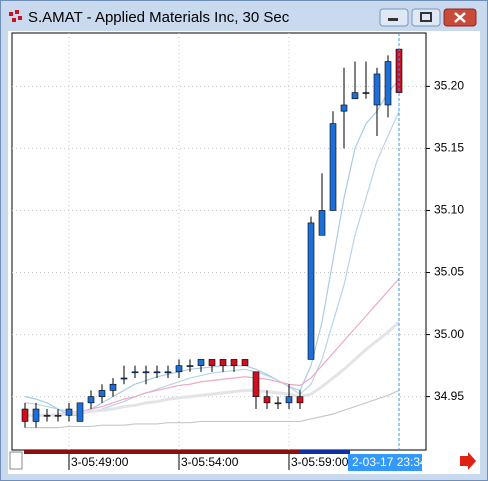 Image resolution: width=488 pixels, height=481 pixels. Describe the element at coordinates (449, 86) in the screenshot. I see `y-tick-label: 35.20` at that location.